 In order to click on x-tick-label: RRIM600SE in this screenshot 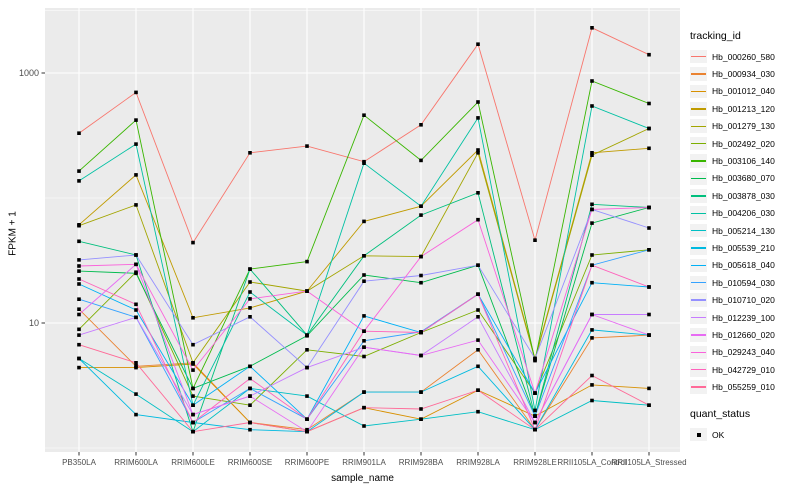, I will do `click(250, 462)`.